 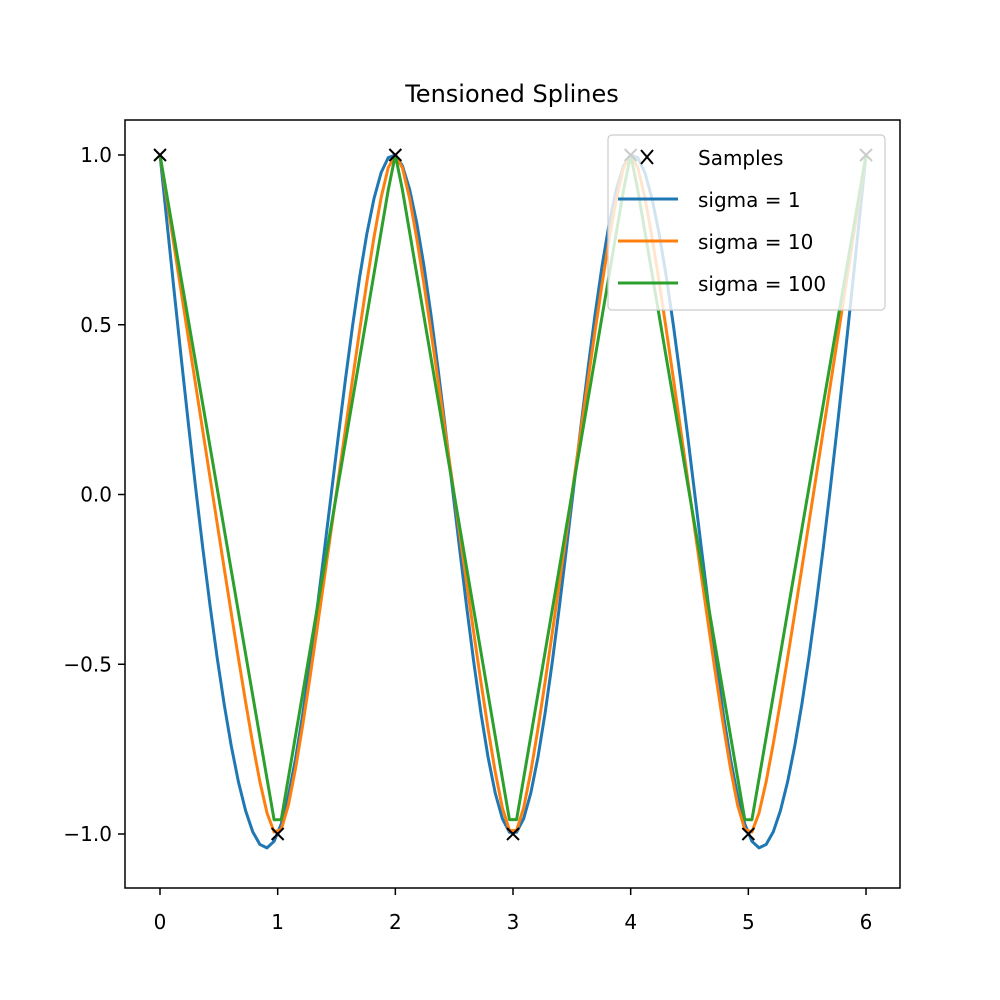 I want to click on legend-label-sigma-100: sigma = 100, so click(x=762, y=284).